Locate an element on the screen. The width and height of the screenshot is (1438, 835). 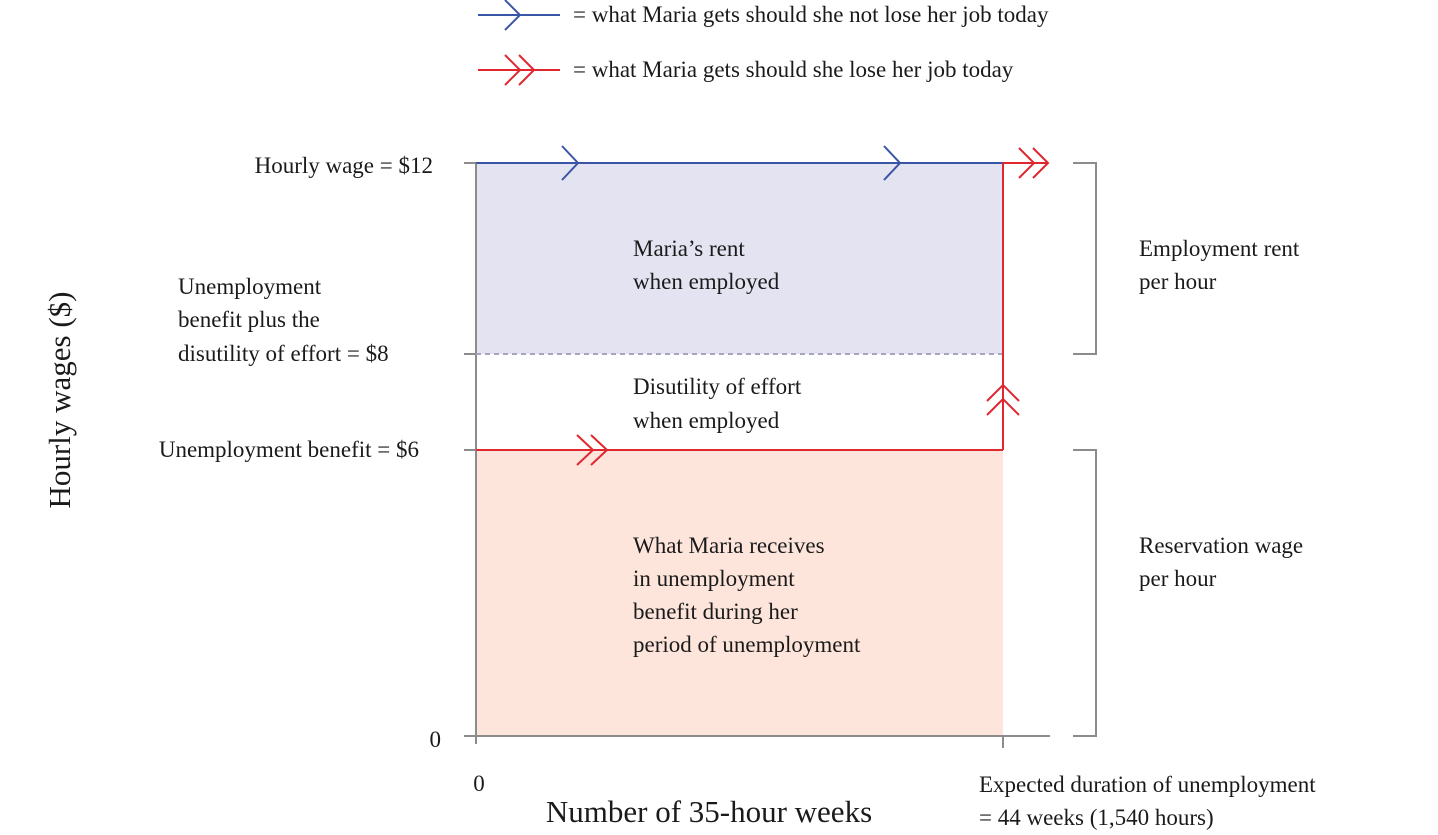
benefit-label-1: What Maria receives is located at coordinates (729, 545).